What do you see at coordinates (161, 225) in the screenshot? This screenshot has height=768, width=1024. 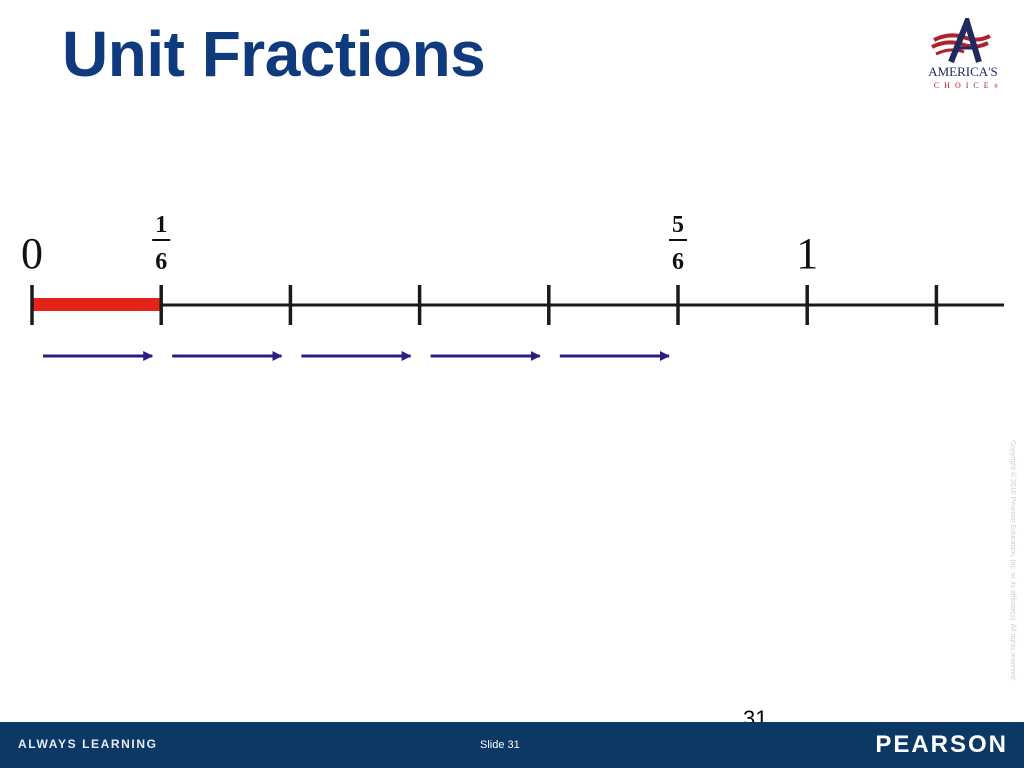 I see `fraction-numerator: 1` at bounding box center [161, 225].